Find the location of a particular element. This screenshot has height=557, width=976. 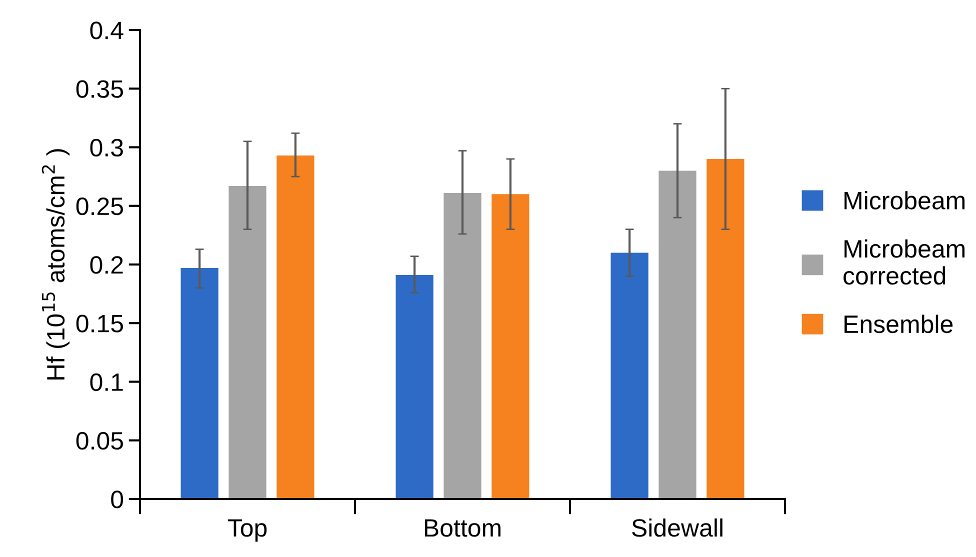

y-tick-label: 0.1 is located at coordinates (106, 382).